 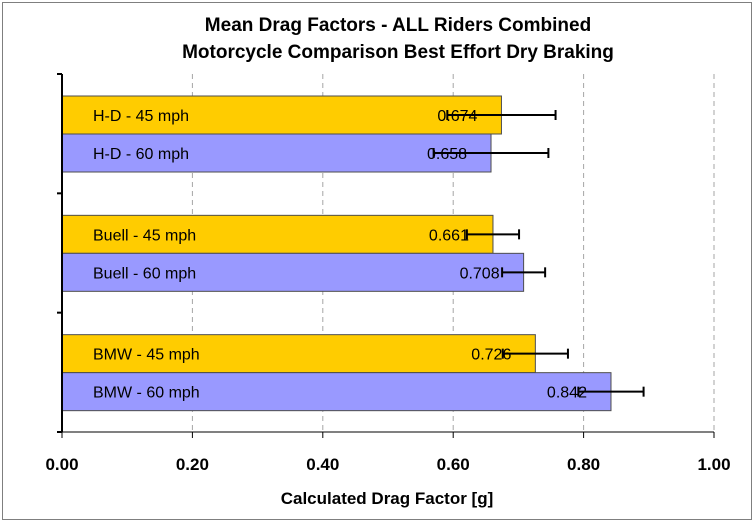 What do you see at coordinates (457, 116) in the screenshot?
I see `bar-value-label: 0.674` at bounding box center [457, 116].